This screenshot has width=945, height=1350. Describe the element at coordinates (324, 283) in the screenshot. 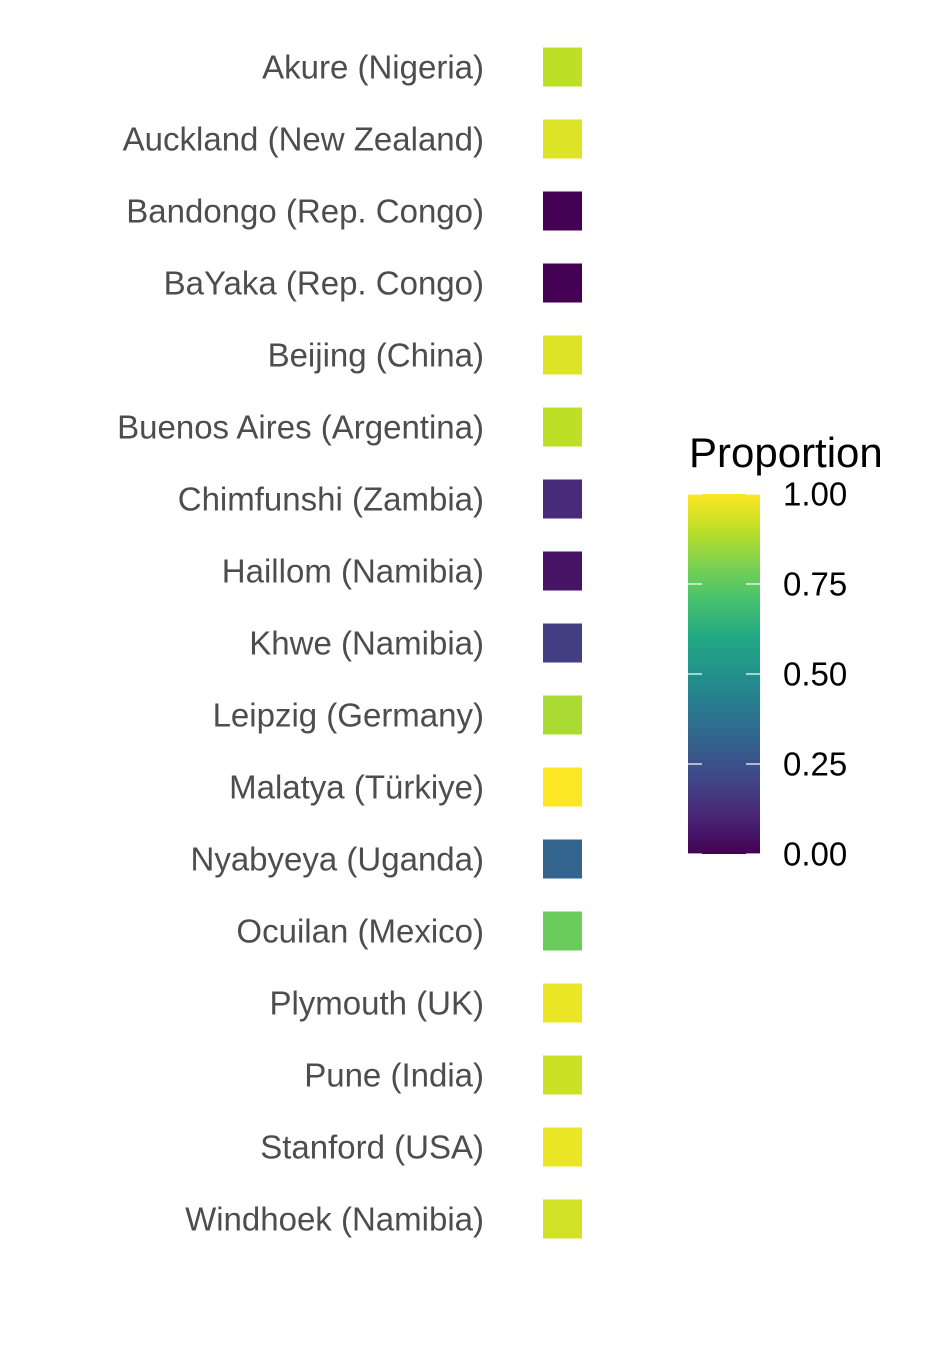

I see `row-label: BaYaka (Rep. Congo)` at that location.